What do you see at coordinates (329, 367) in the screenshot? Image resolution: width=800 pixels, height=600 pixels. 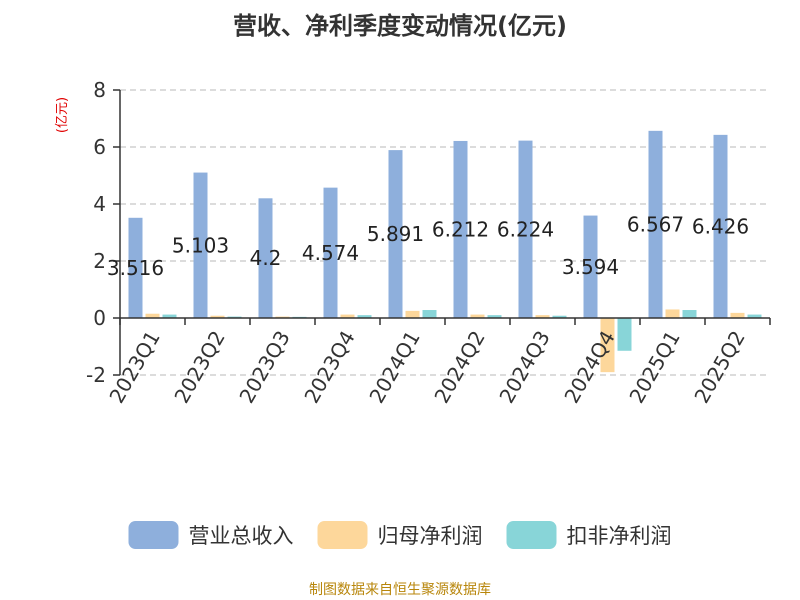 I see `x-tick-label-3: 2023Q4` at bounding box center [329, 367].